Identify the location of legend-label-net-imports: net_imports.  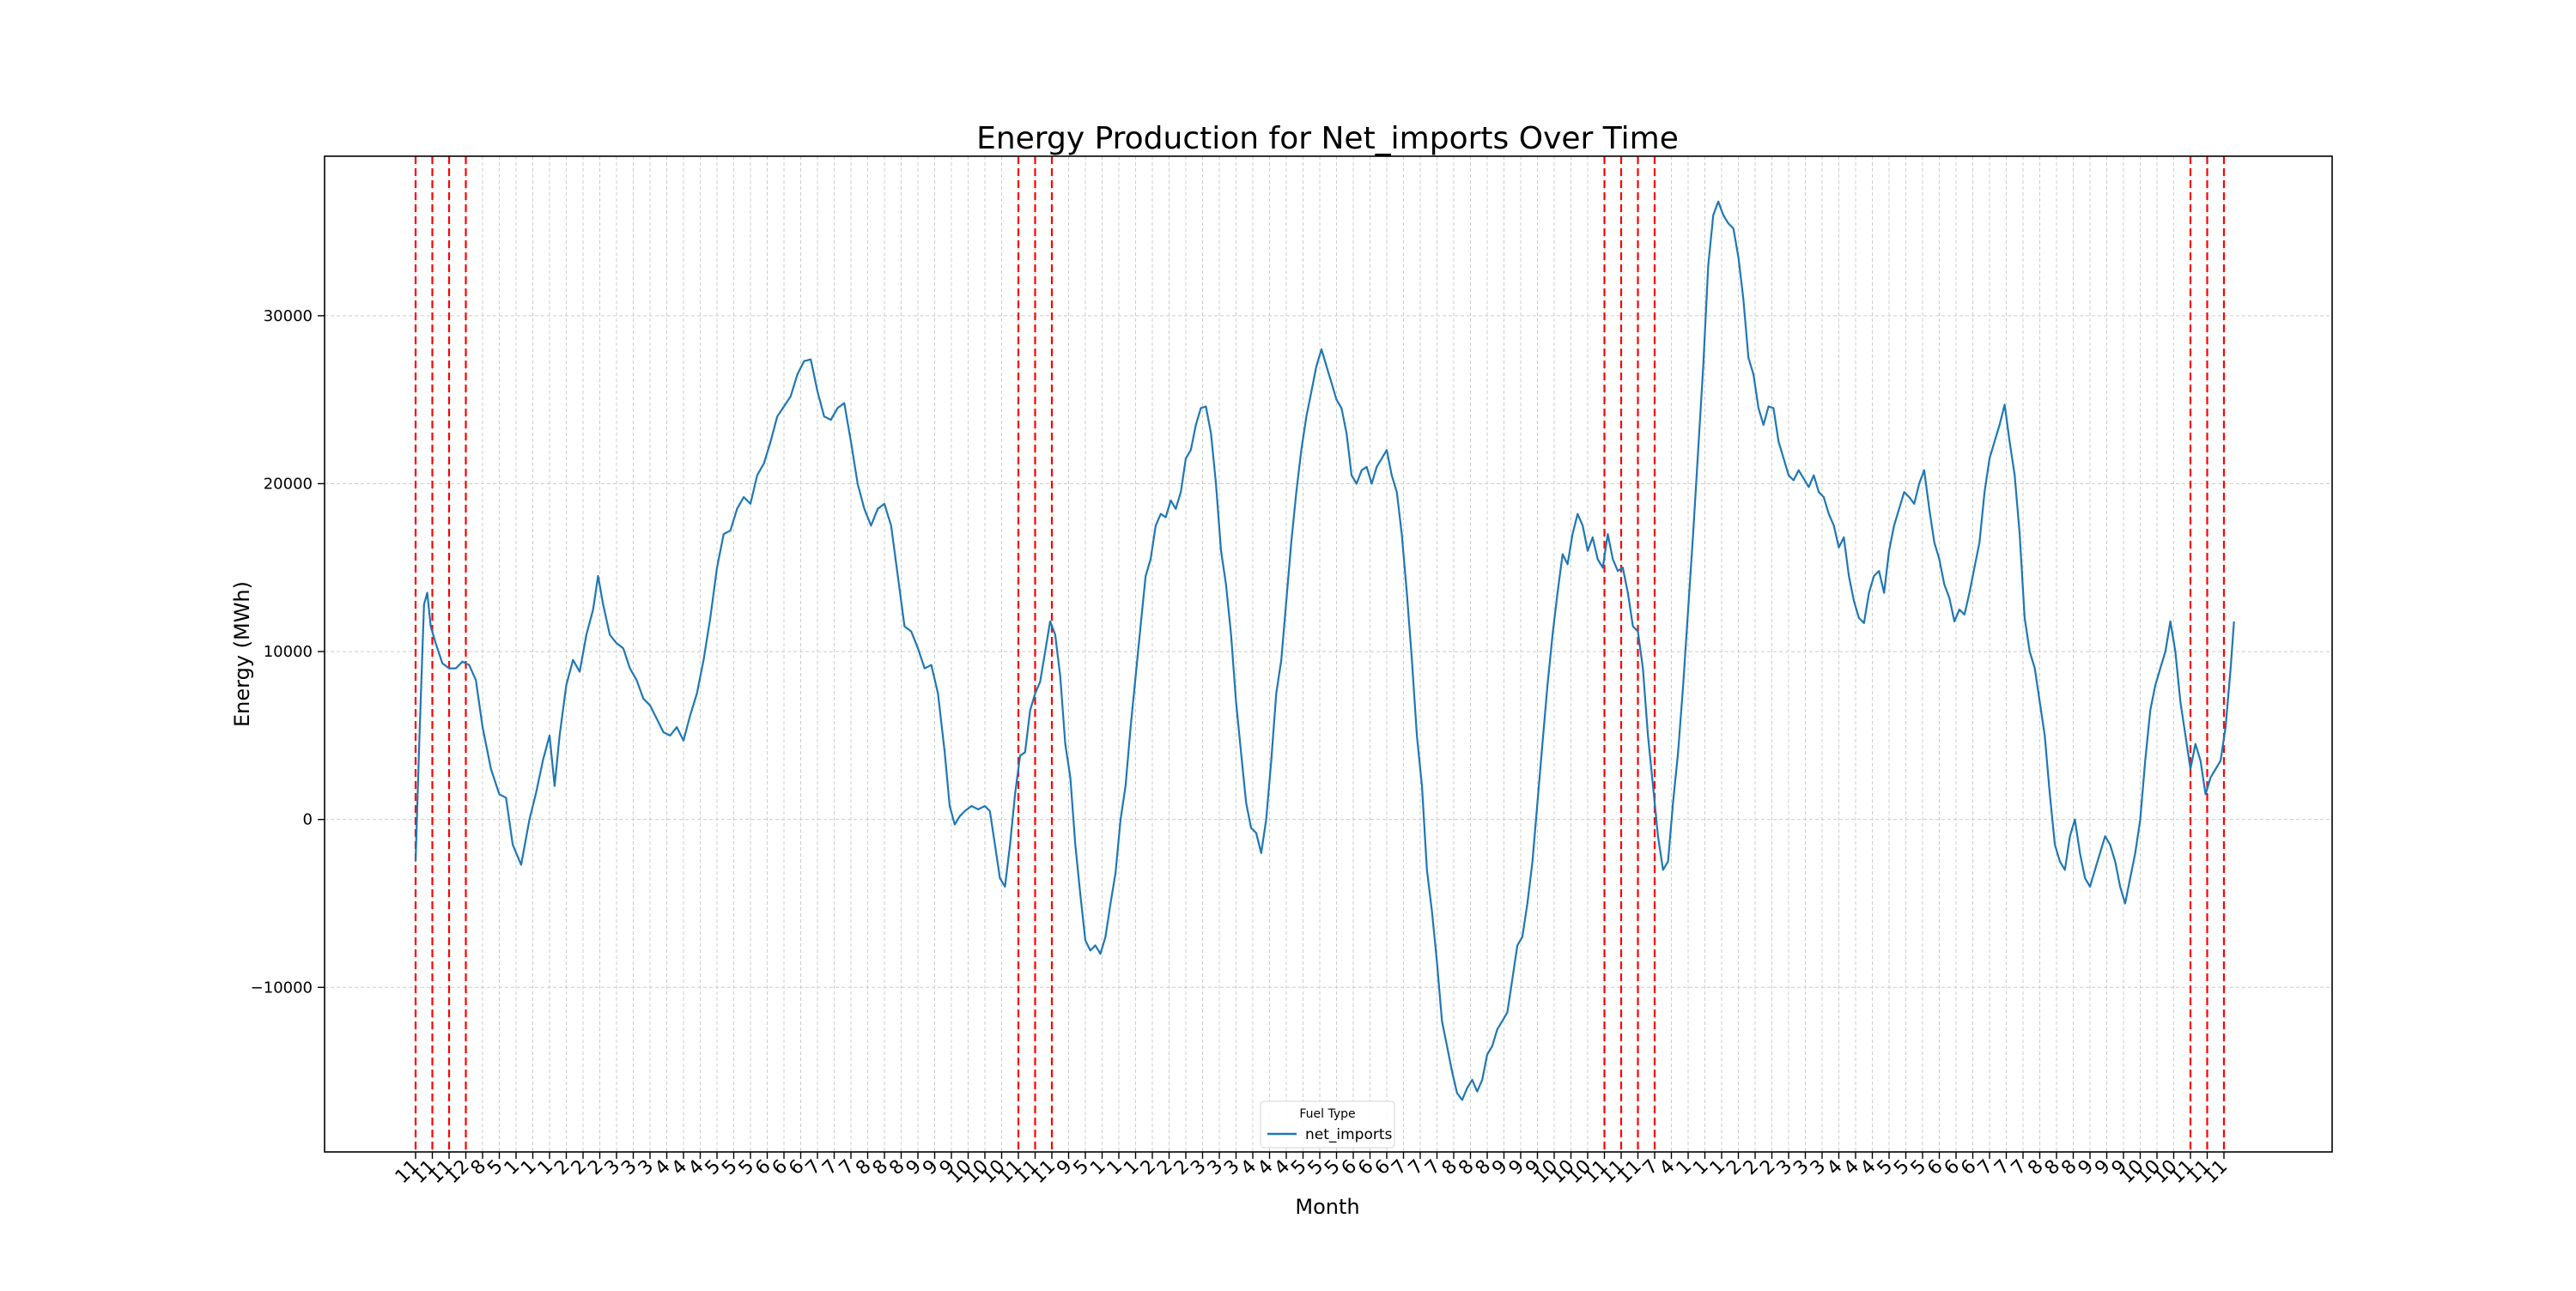
(1349, 1135).